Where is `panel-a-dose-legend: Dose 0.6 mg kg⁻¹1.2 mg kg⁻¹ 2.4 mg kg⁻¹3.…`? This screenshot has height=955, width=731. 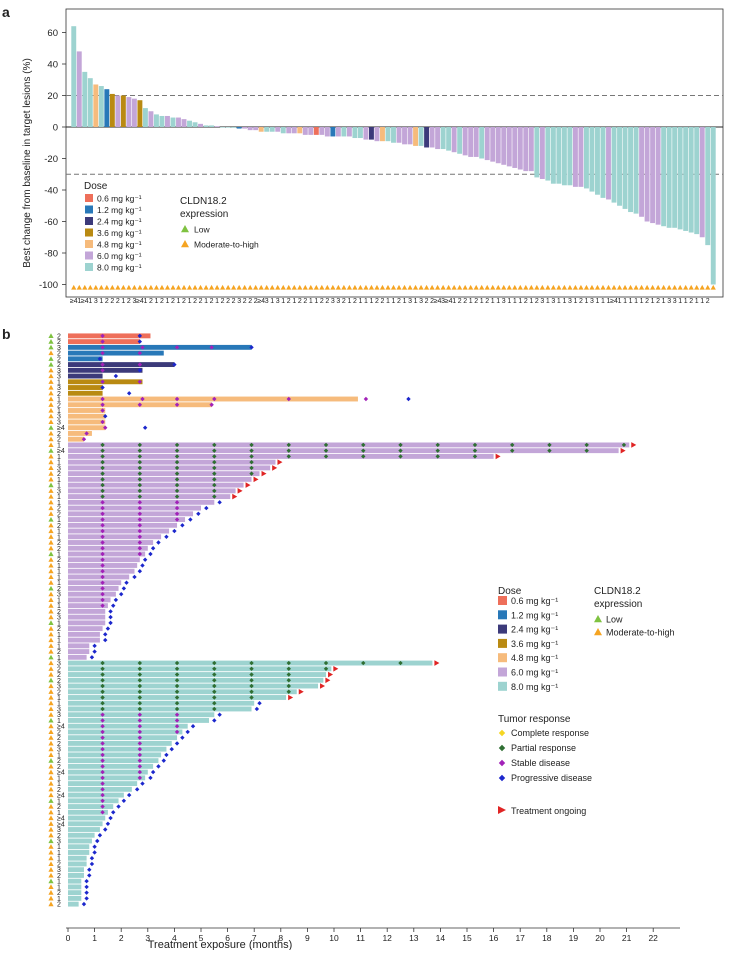
panel-a-dose-legend: Dose 0.6 mg kg⁻¹1.2 mg kg⁻¹ 2.4 mg kg⁻¹3.… is located at coordinates (113, 227).